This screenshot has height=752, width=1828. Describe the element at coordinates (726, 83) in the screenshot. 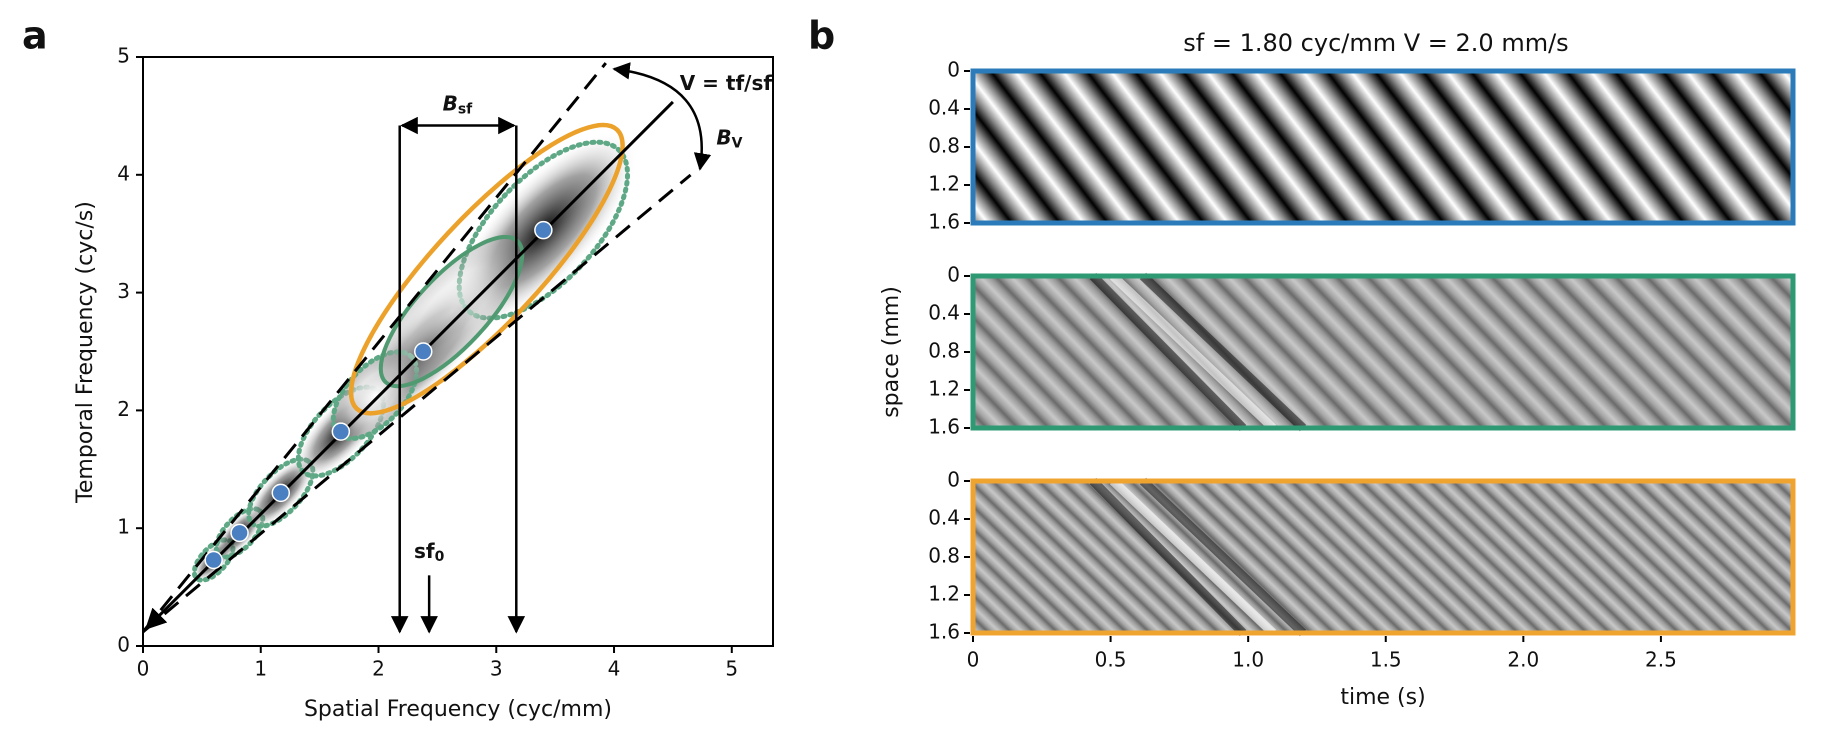

I see `annotation: V = tf/sf` at that location.